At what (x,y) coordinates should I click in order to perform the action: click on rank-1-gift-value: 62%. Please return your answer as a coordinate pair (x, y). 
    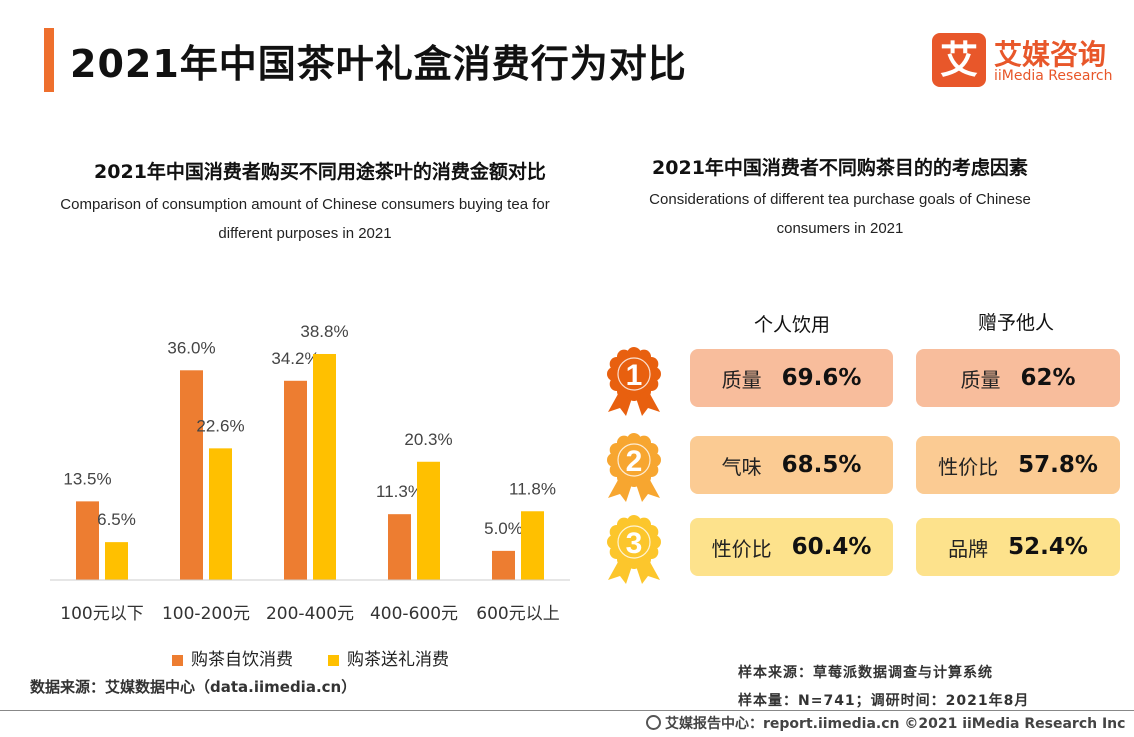
    Looking at the image, I should click on (1048, 378).